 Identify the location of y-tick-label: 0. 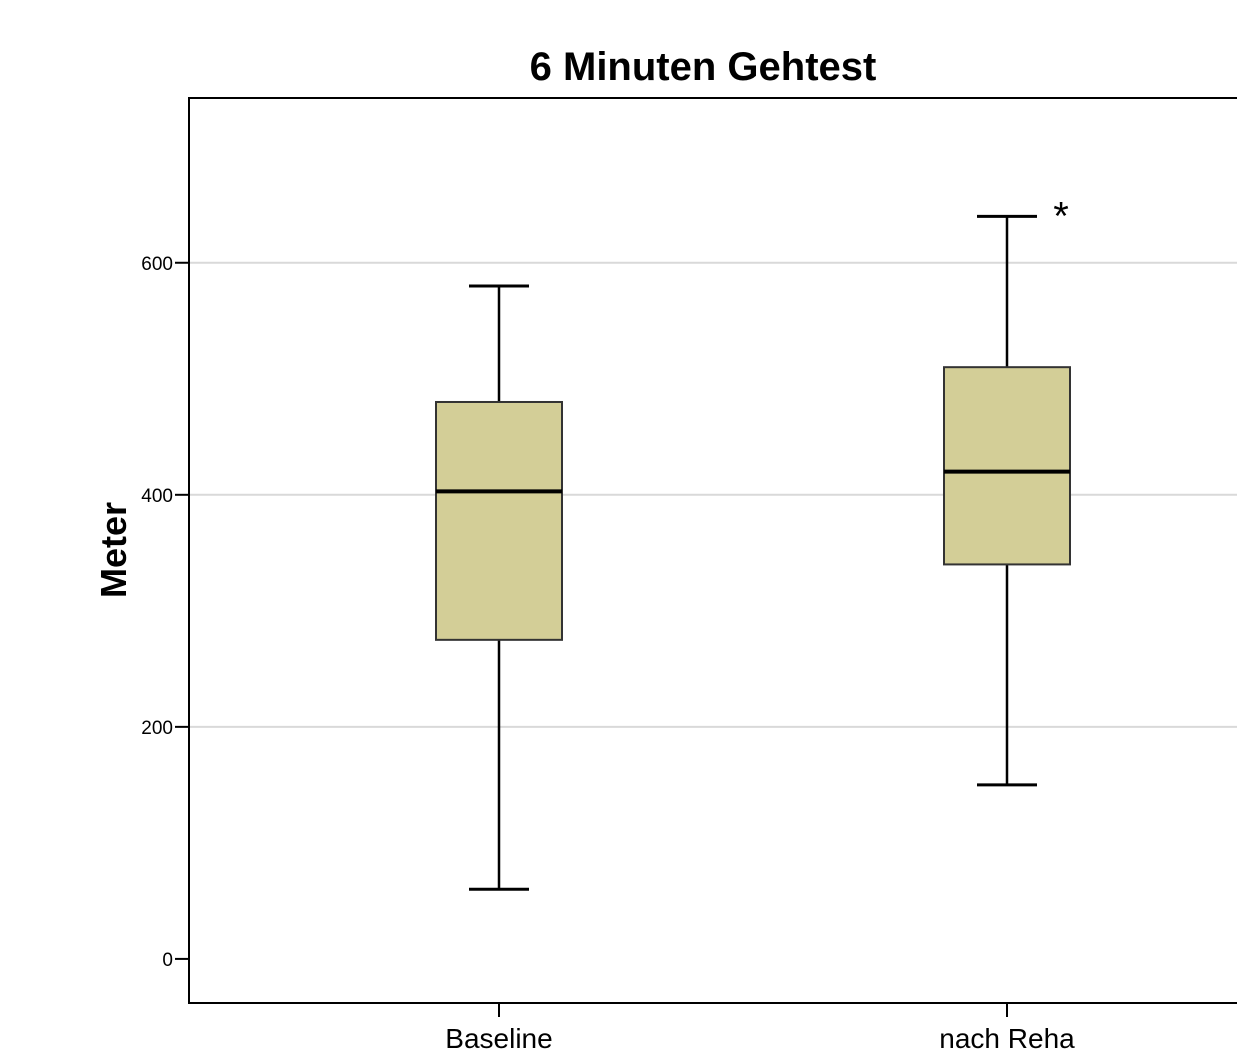
(167, 960).